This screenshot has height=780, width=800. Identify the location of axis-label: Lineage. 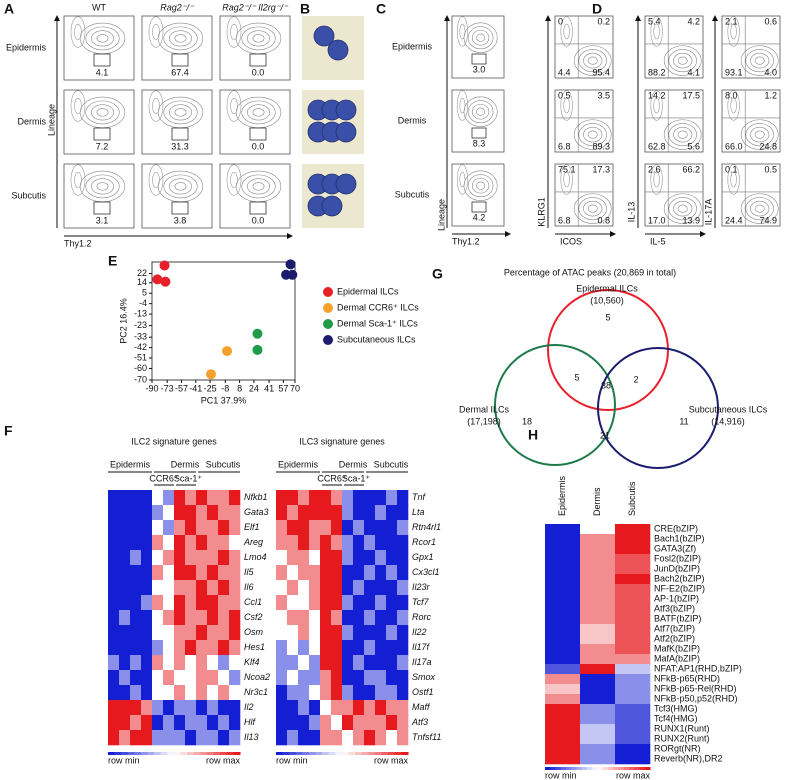
(51, 120).